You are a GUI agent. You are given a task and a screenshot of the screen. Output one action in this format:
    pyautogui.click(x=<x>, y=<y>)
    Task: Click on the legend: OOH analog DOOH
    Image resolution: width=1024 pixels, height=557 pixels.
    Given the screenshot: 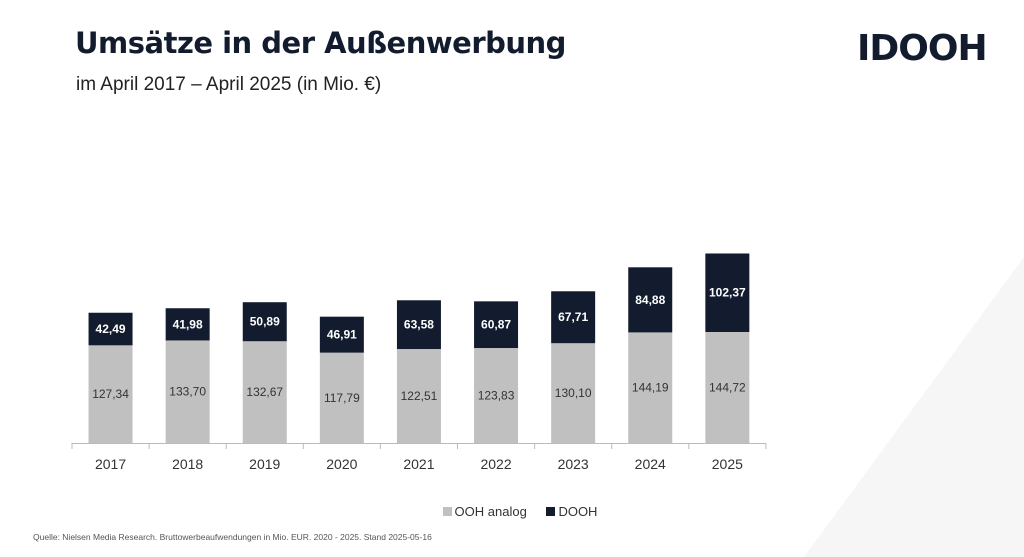 What is the action you would take?
    pyautogui.click(x=512, y=511)
    